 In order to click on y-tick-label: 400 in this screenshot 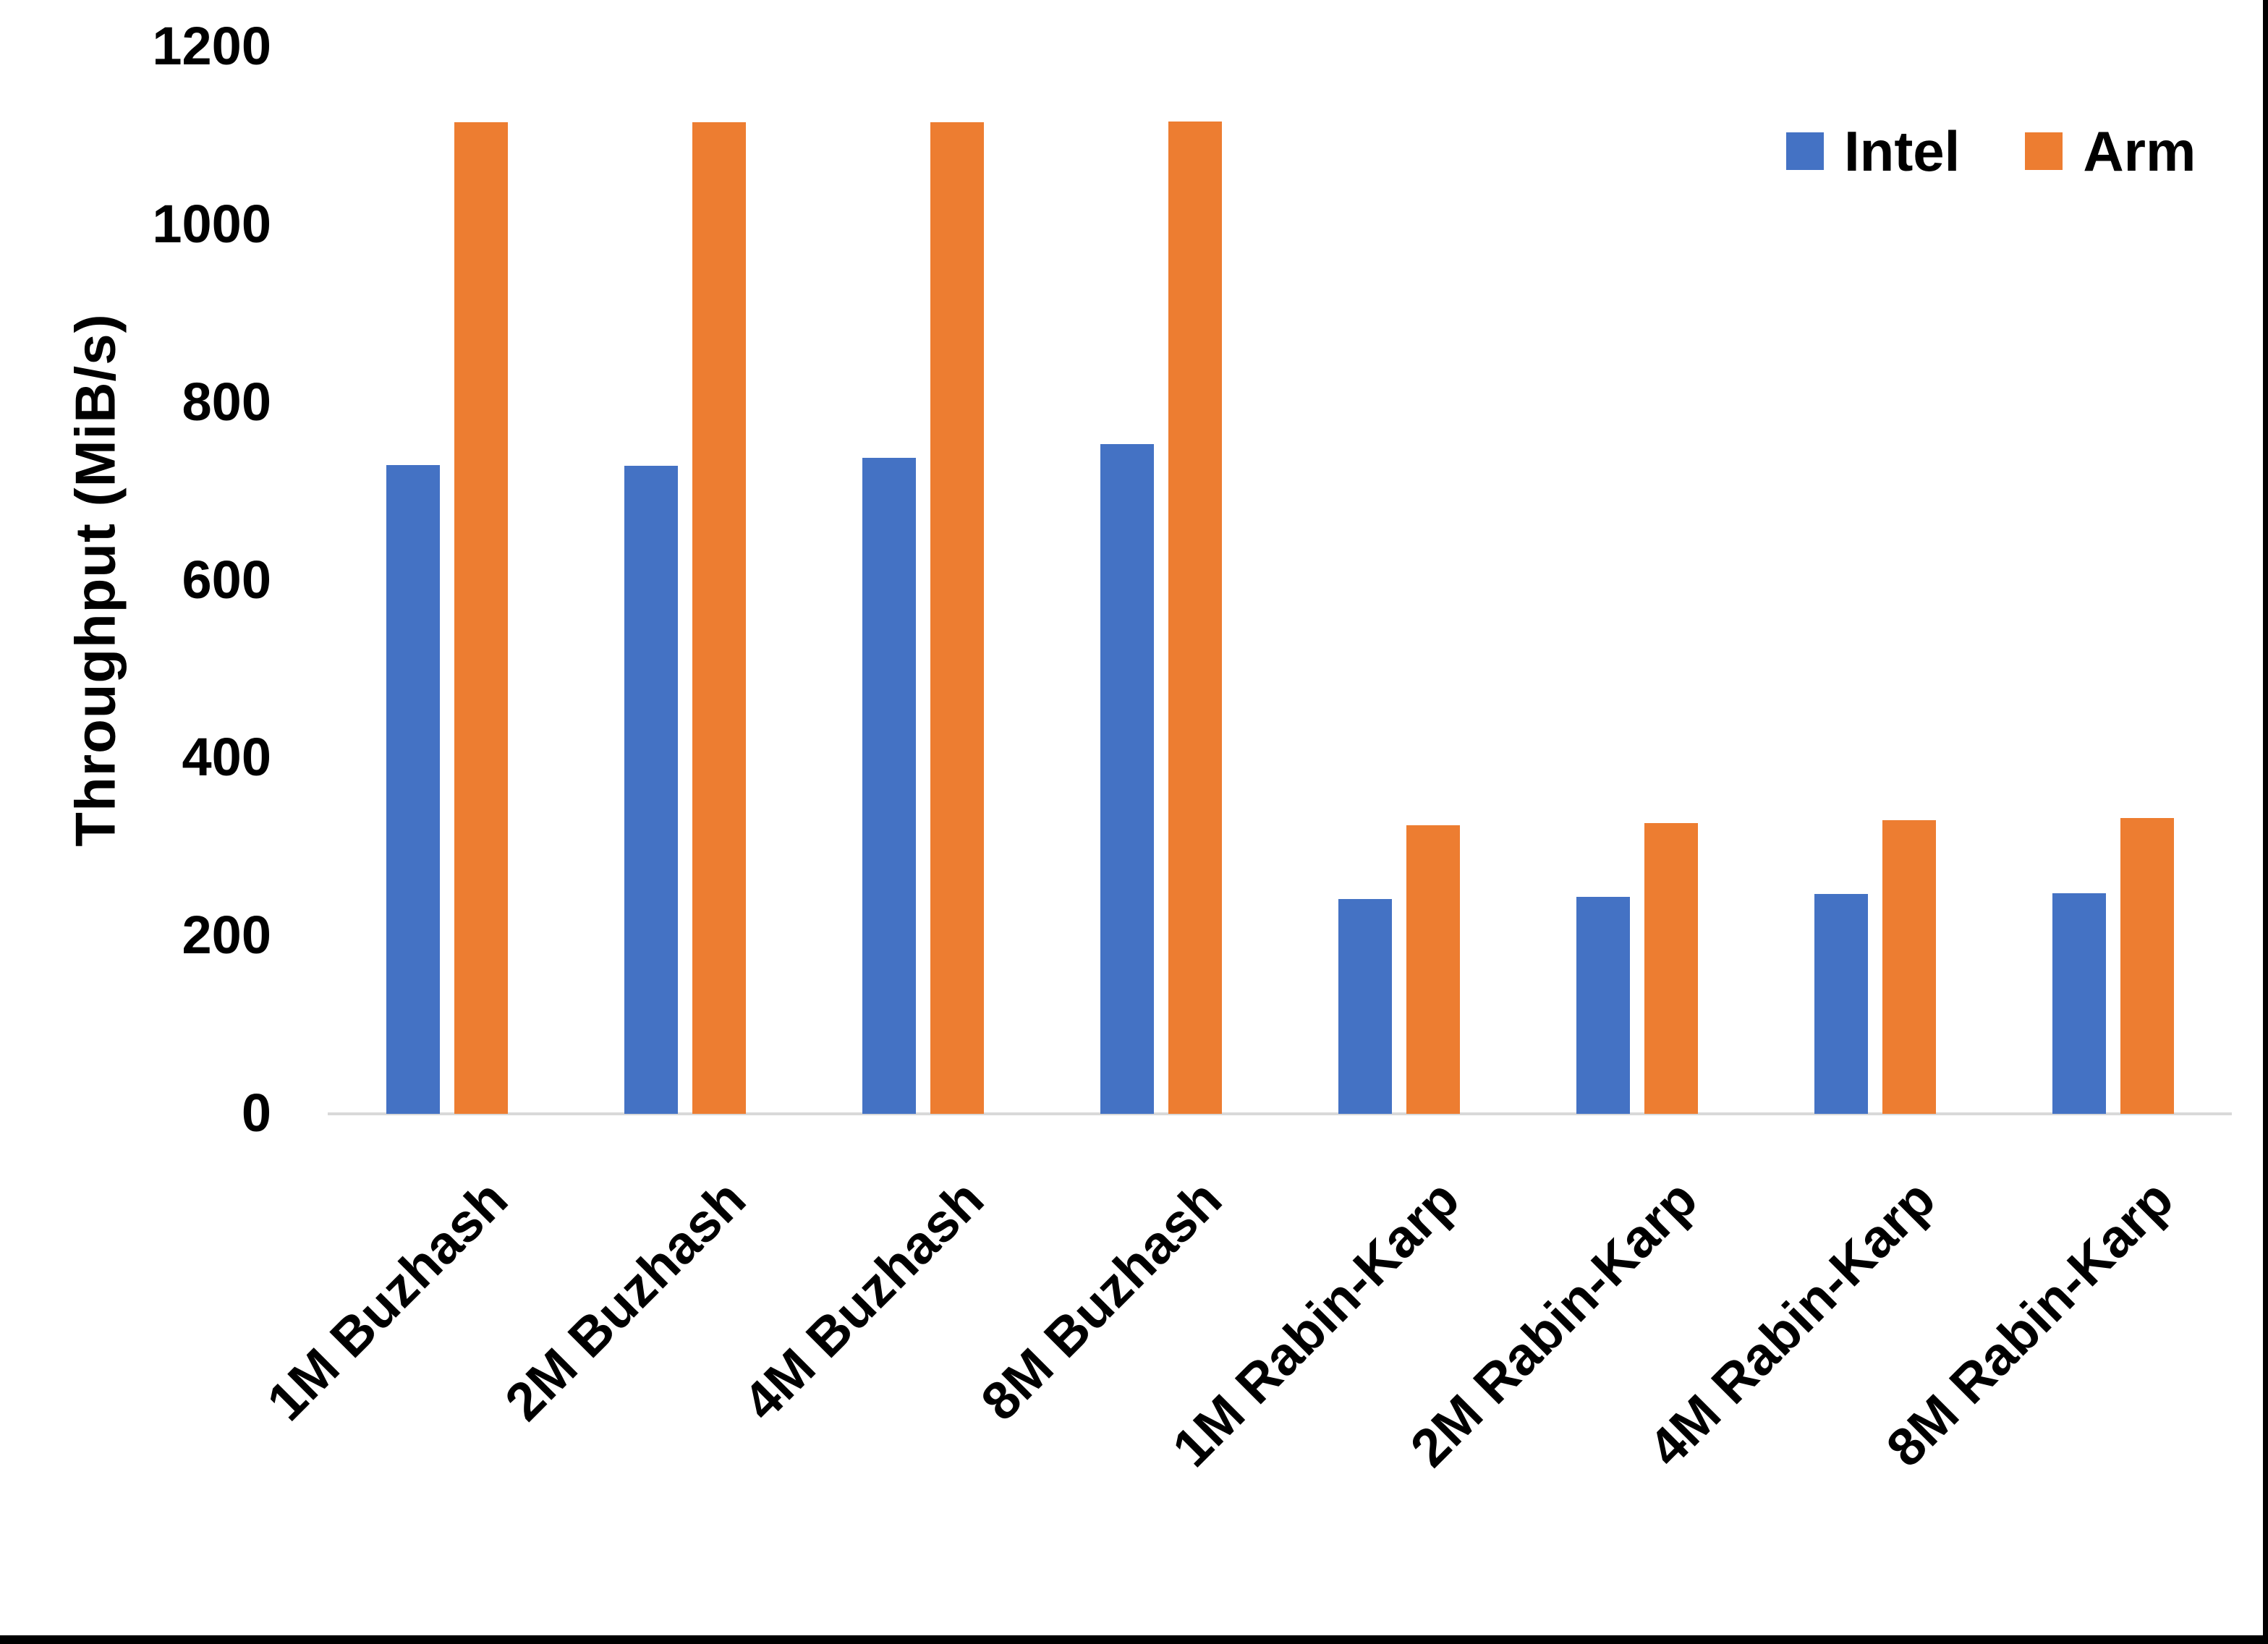, I will do `click(226, 757)`.